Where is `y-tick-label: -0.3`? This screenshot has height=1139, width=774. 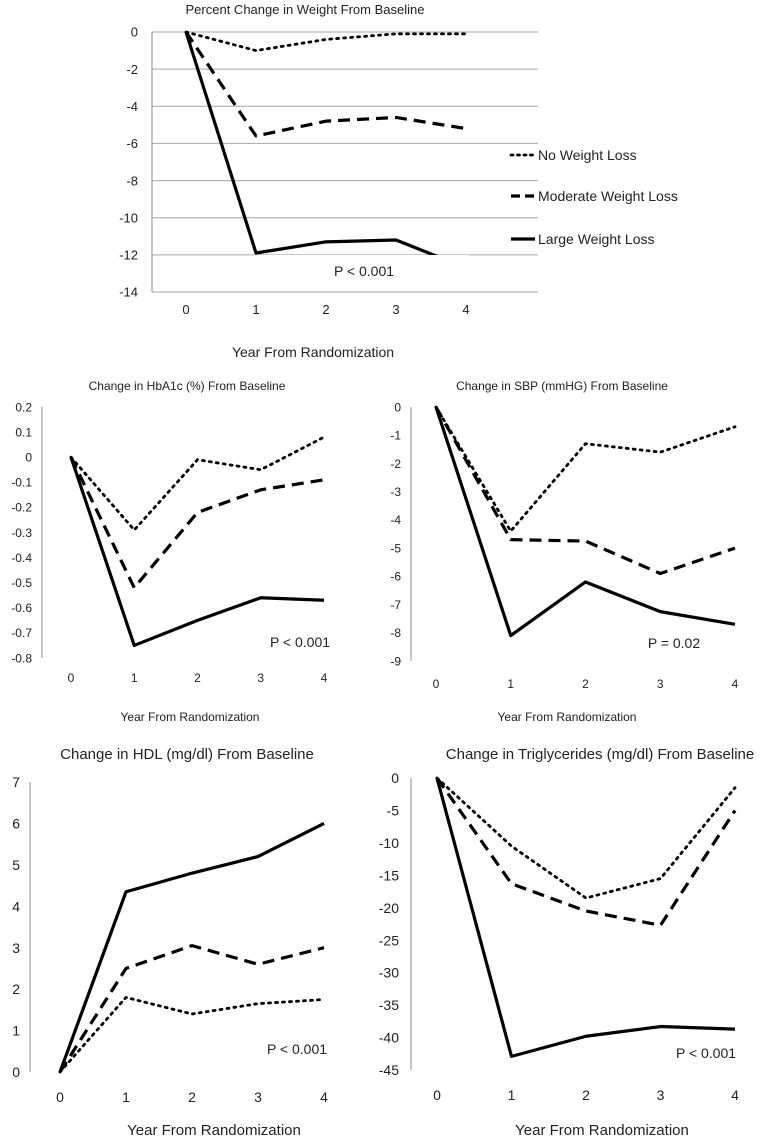 y-tick-label: -0.3 is located at coordinates (21, 533).